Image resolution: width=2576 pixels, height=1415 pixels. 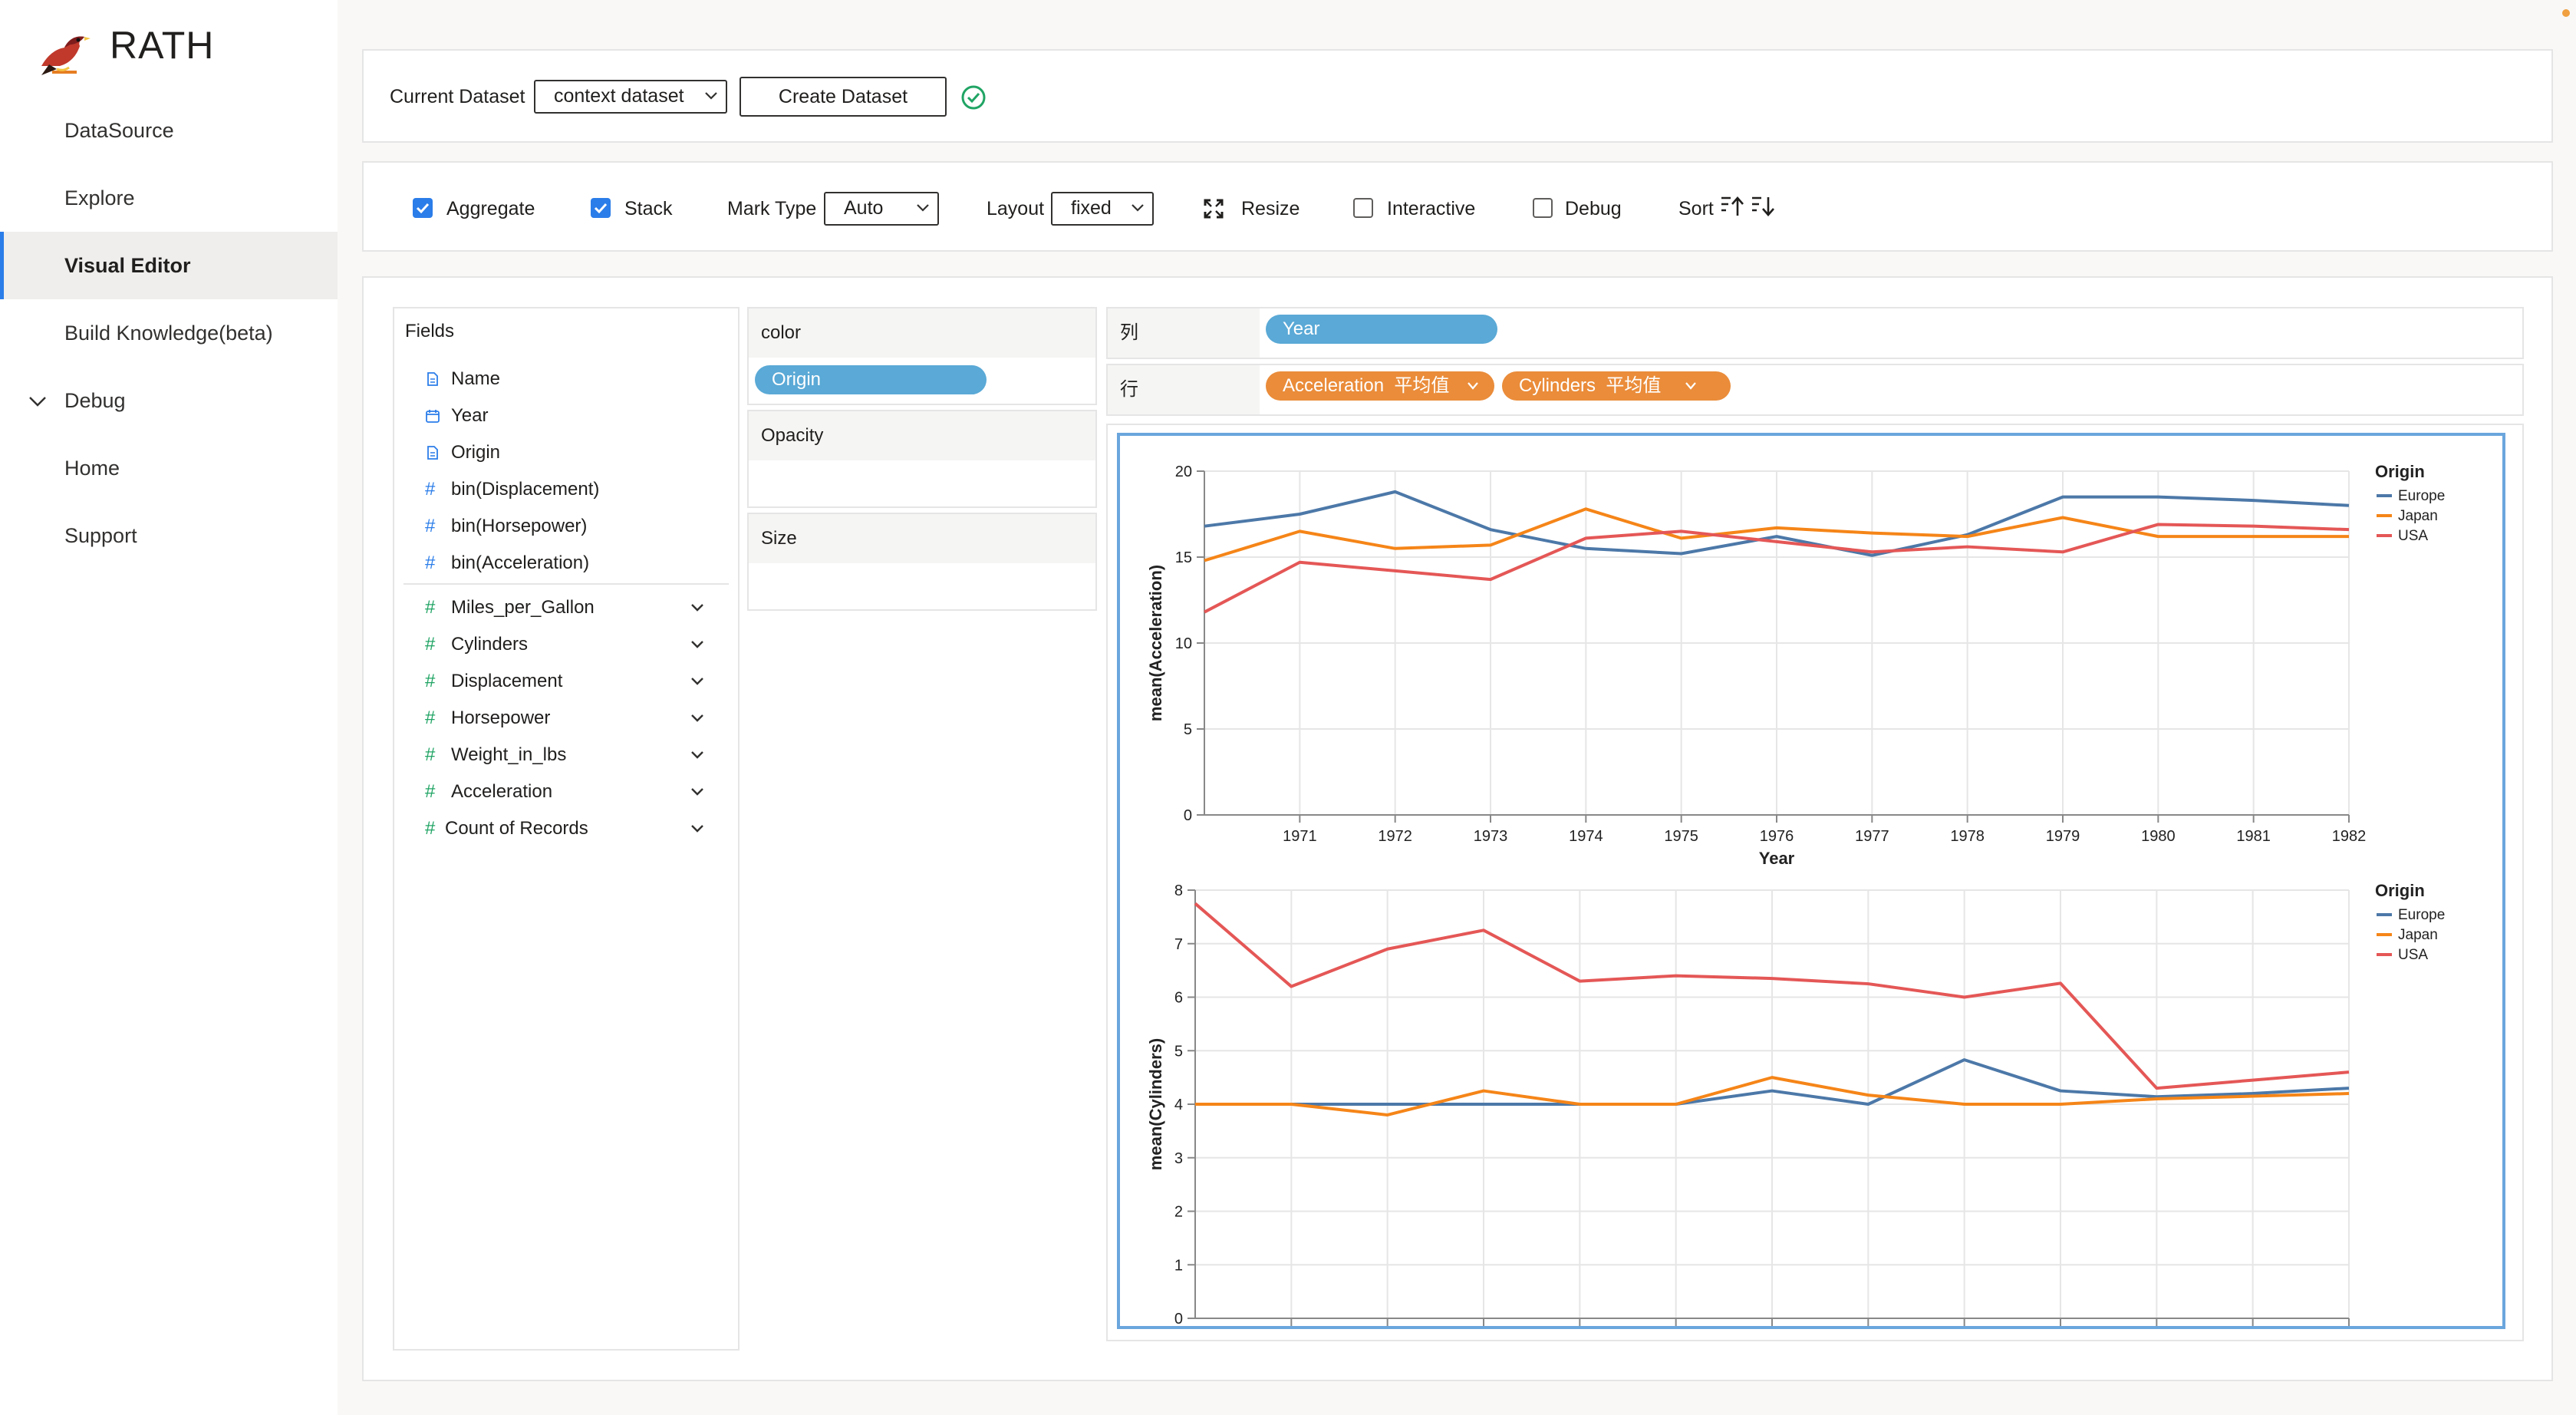 I want to click on create-dataset-button: Create Dataset, so click(x=843, y=97).